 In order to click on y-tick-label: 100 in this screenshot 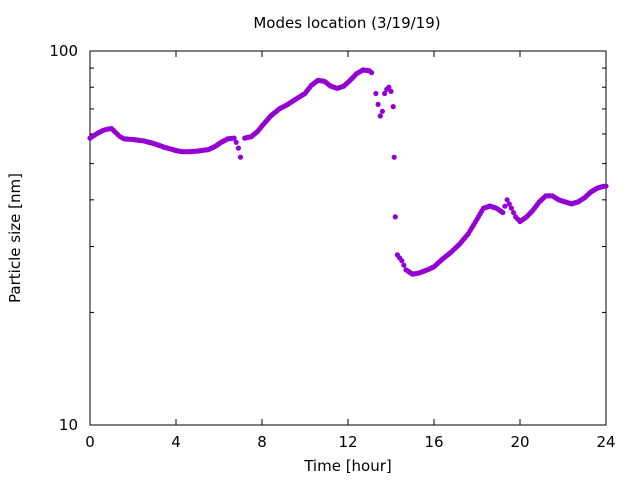, I will do `click(63, 51)`.